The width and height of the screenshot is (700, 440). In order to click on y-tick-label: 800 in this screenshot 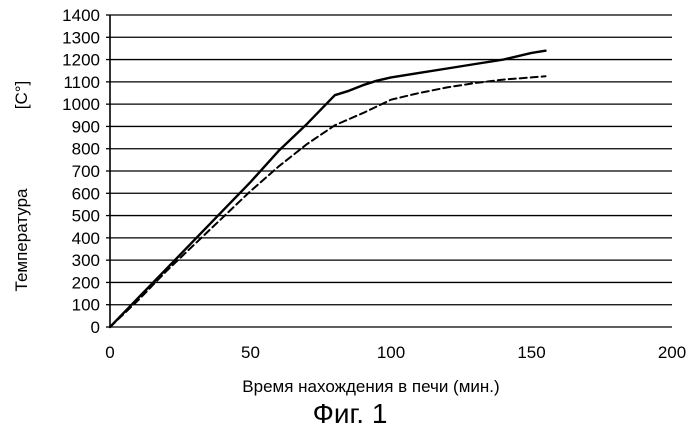, I will do `click(86, 149)`.